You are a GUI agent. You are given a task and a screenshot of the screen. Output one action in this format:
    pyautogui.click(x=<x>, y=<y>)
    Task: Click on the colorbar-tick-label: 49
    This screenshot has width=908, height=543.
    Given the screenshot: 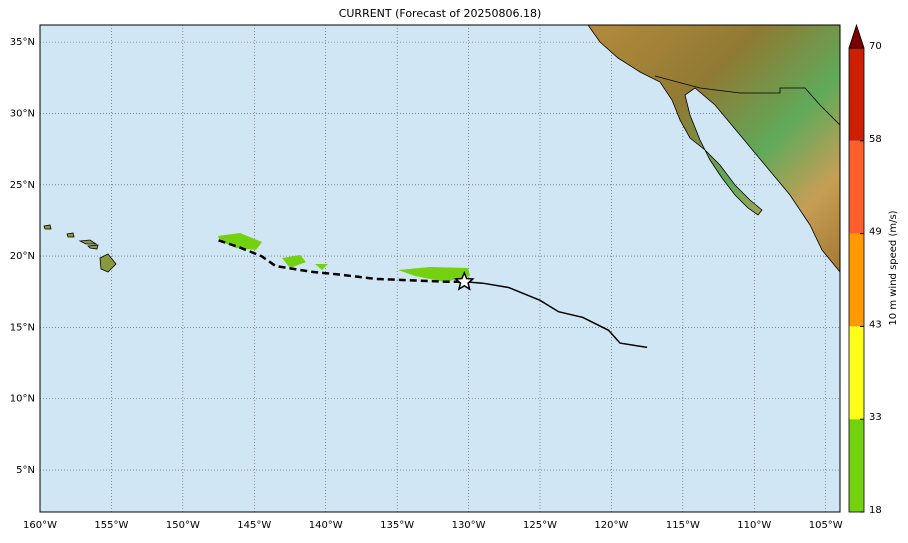 What is the action you would take?
    pyautogui.click(x=875, y=232)
    